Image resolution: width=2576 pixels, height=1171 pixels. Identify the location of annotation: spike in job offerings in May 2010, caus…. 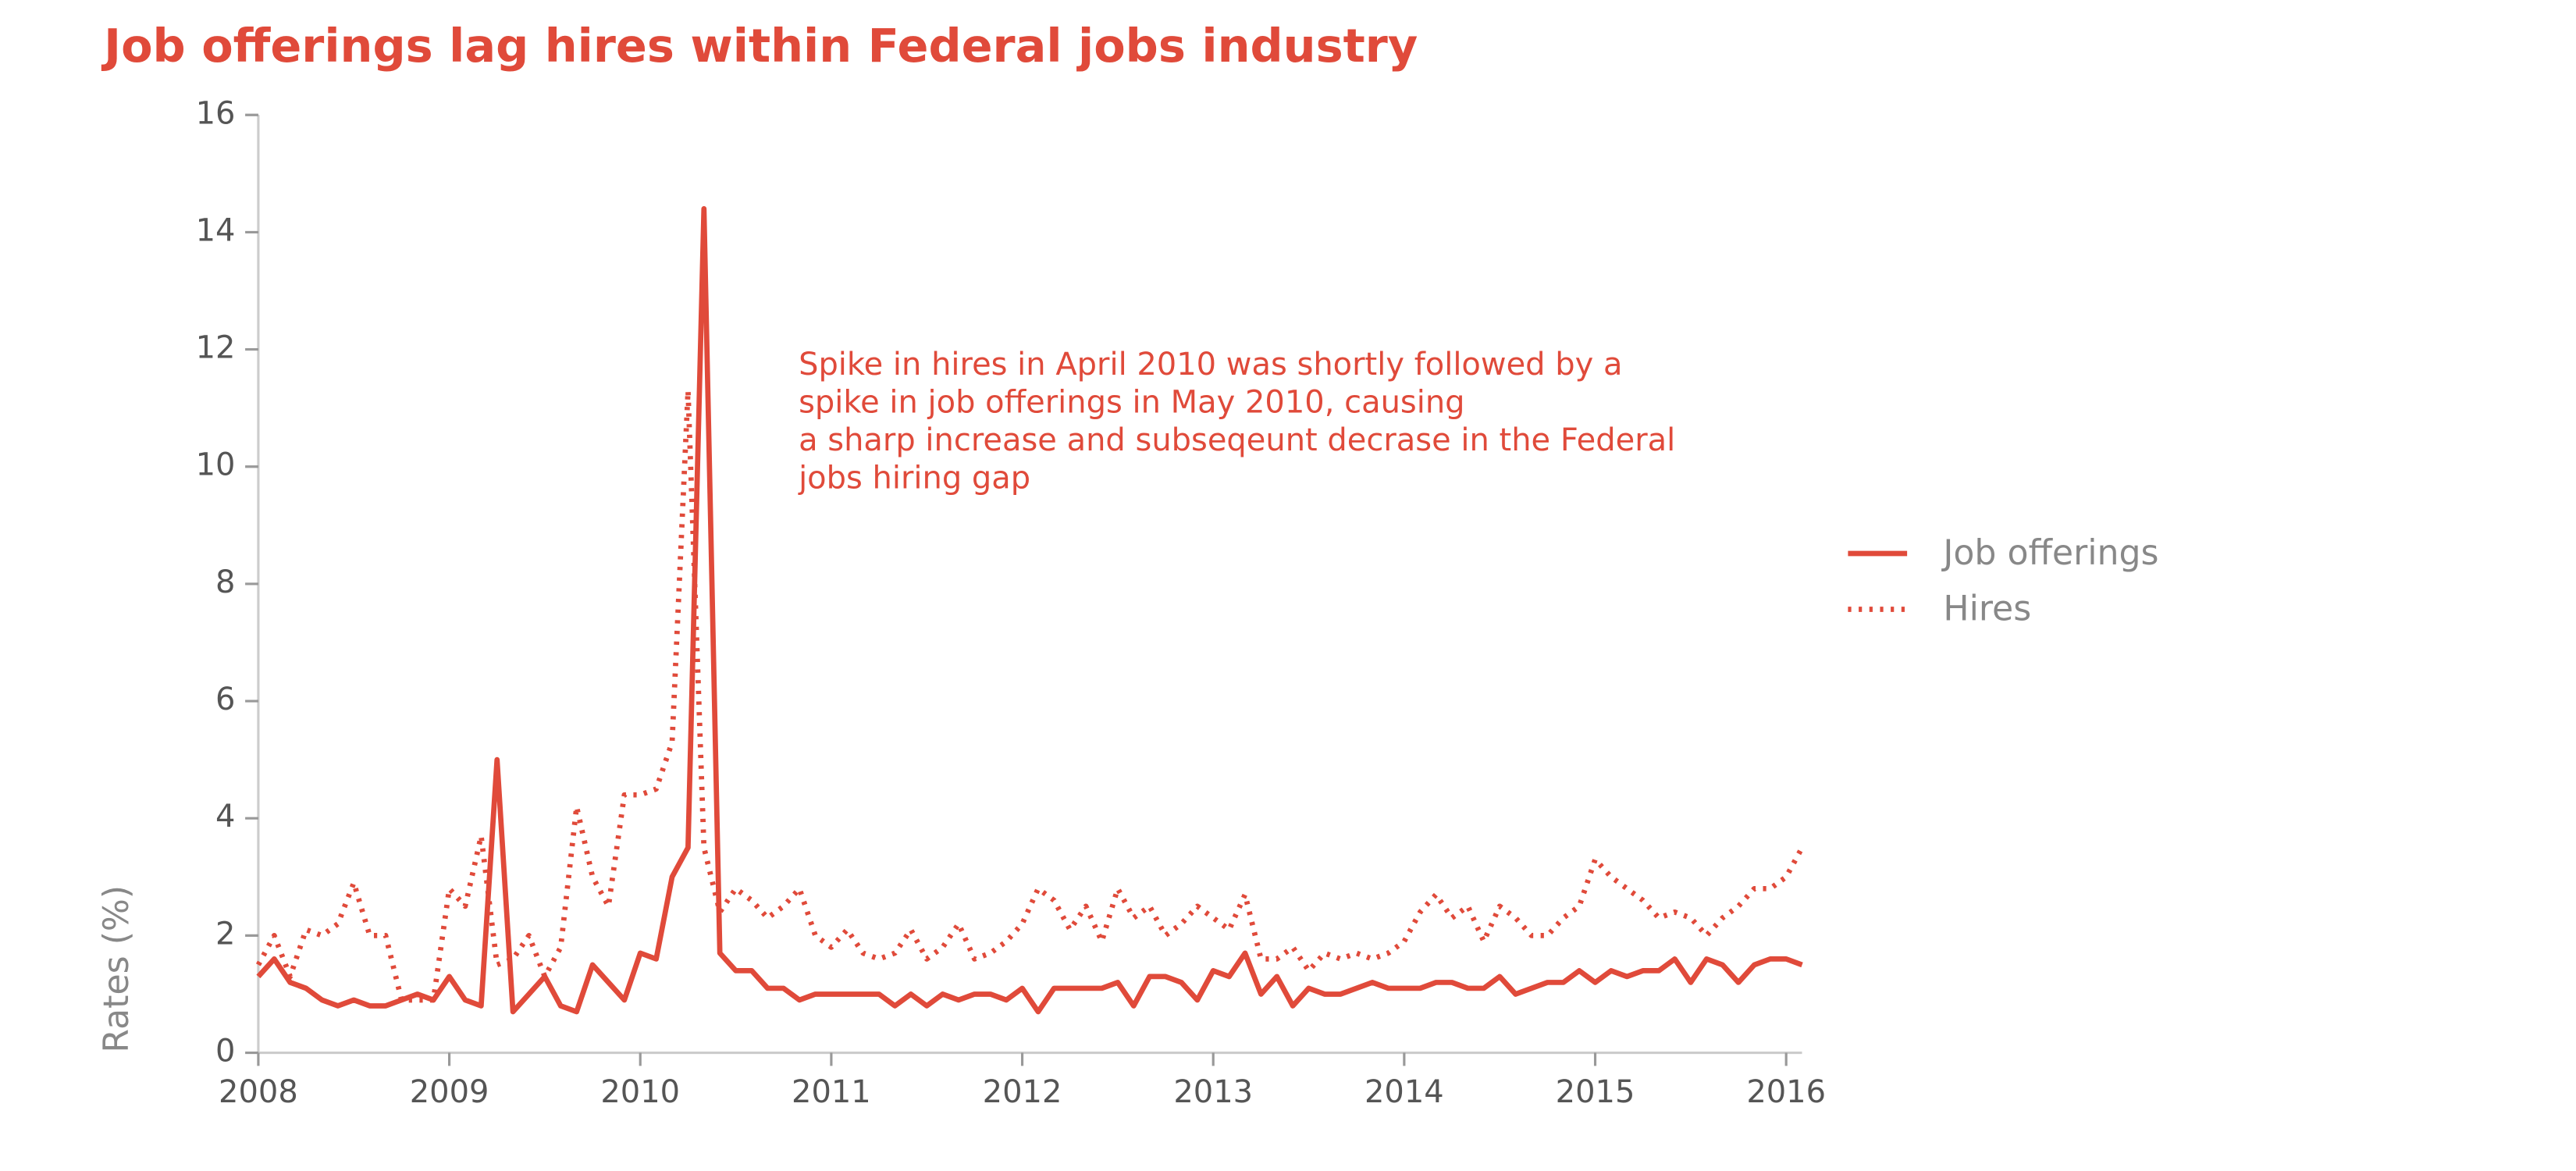
(1131, 403).